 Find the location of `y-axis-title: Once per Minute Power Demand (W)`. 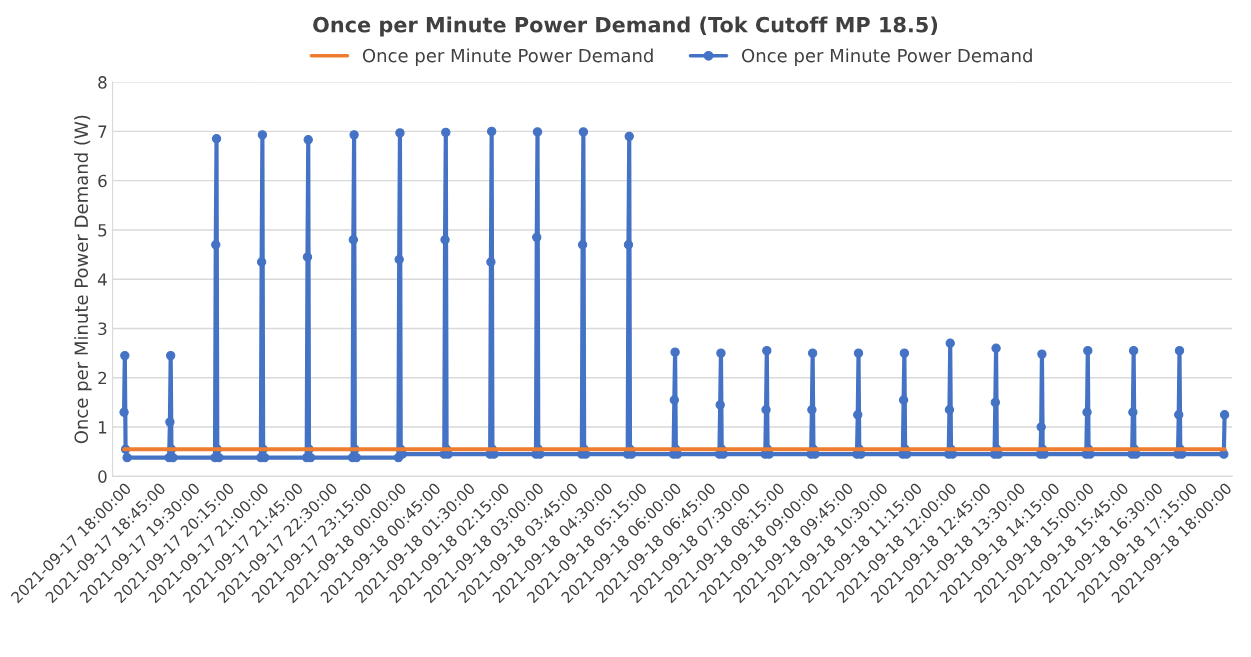

y-axis-title: Once per Minute Power Demand (W) is located at coordinates (83, 279).